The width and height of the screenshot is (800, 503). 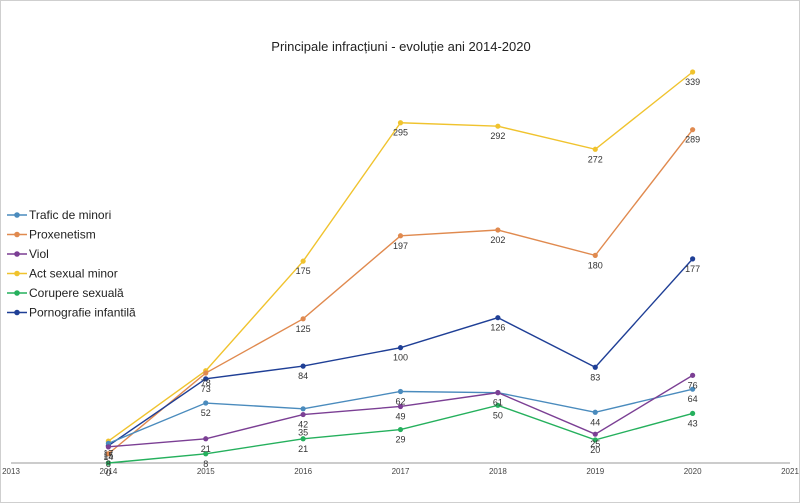 I want to click on data-label: 50, so click(x=498, y=415).